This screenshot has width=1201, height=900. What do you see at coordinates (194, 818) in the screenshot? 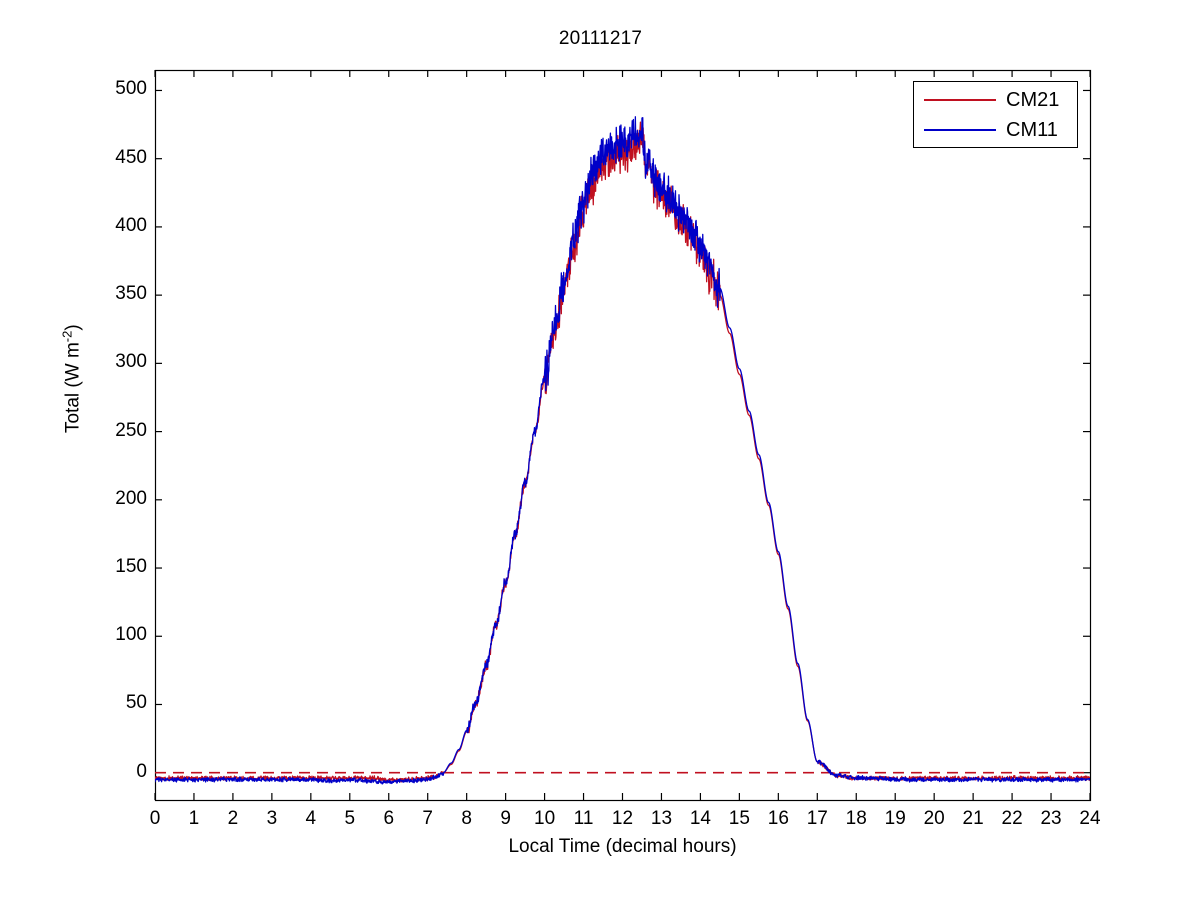
I see `x-tick-label: 1` at bounding box center [194, 818].